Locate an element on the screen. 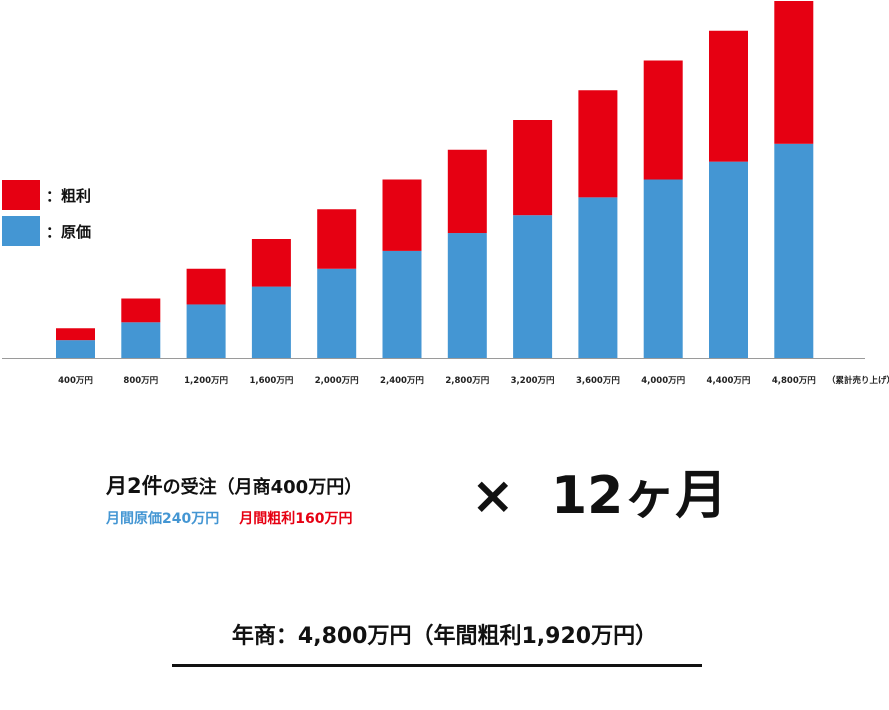 This screenshot has width=889, height=710. x-tick-label: 800万円 is located at coordinates (140, 381).